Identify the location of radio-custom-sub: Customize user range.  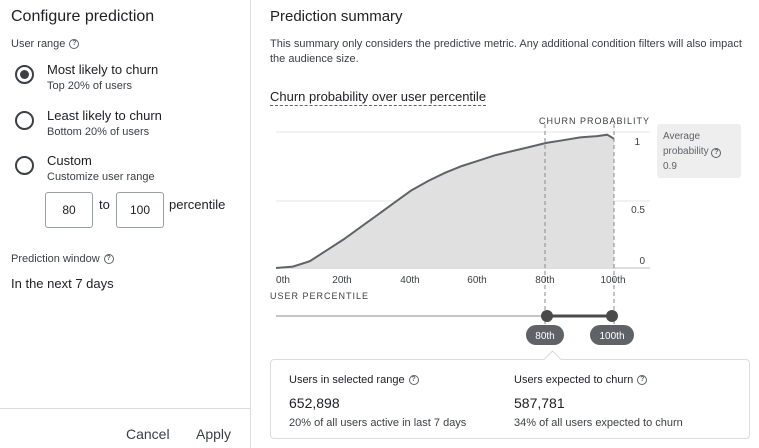
(101, 177).